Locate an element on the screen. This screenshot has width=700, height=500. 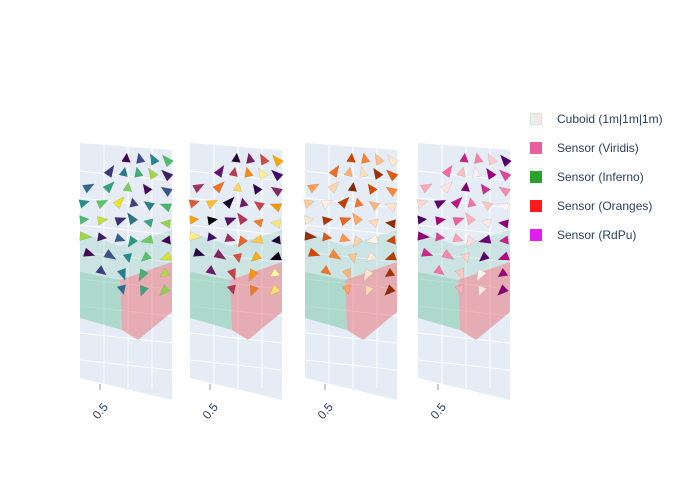
legend-swatch-cuboid is located at coordinates (536, 118).